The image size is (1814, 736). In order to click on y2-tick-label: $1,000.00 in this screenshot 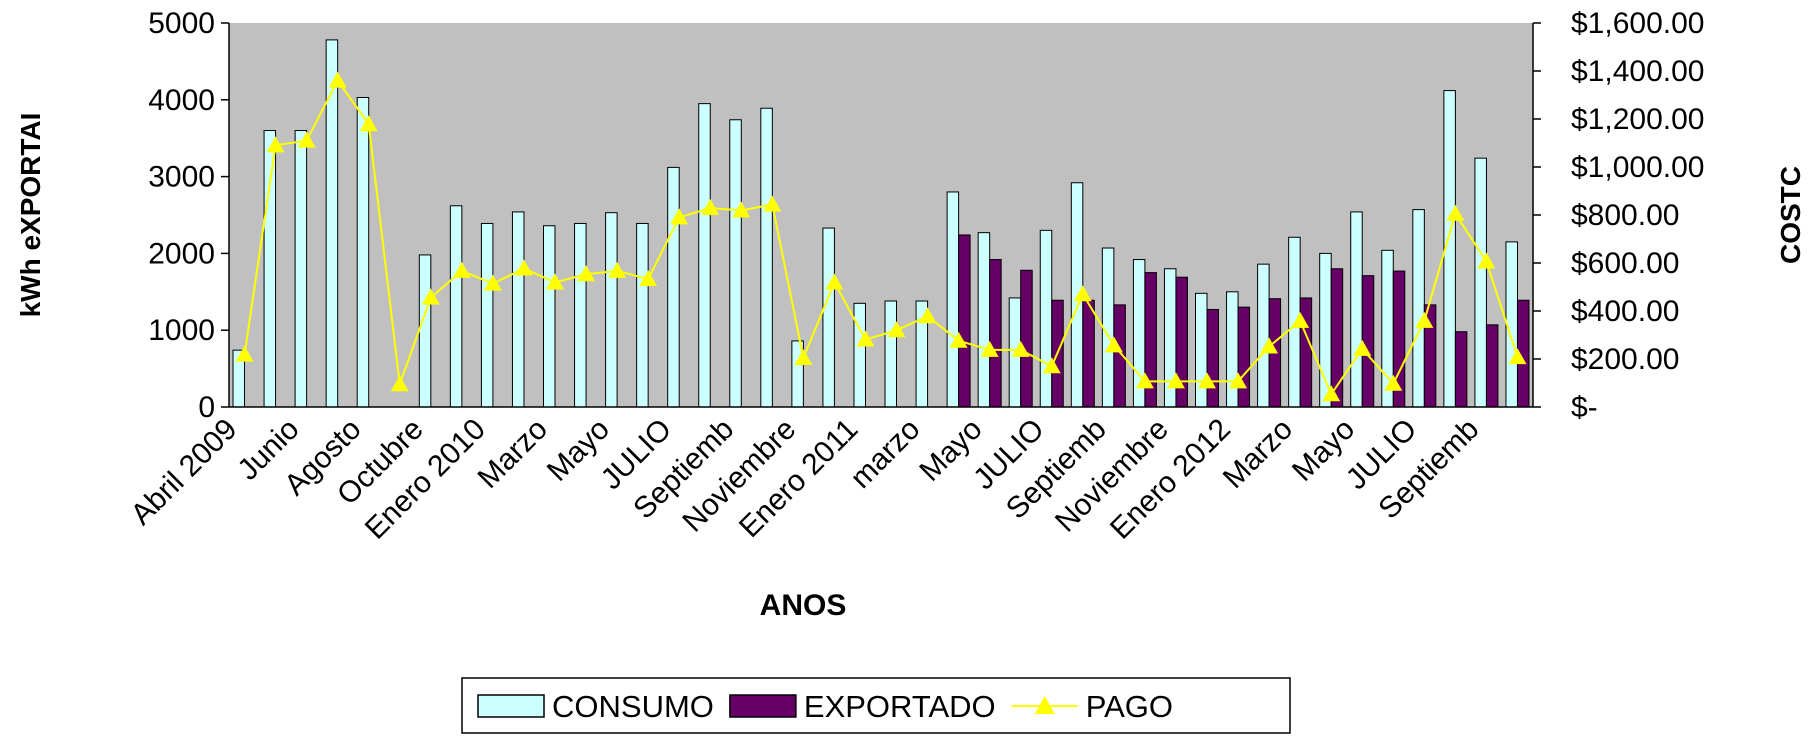, I will do `click(1637, 167)`.